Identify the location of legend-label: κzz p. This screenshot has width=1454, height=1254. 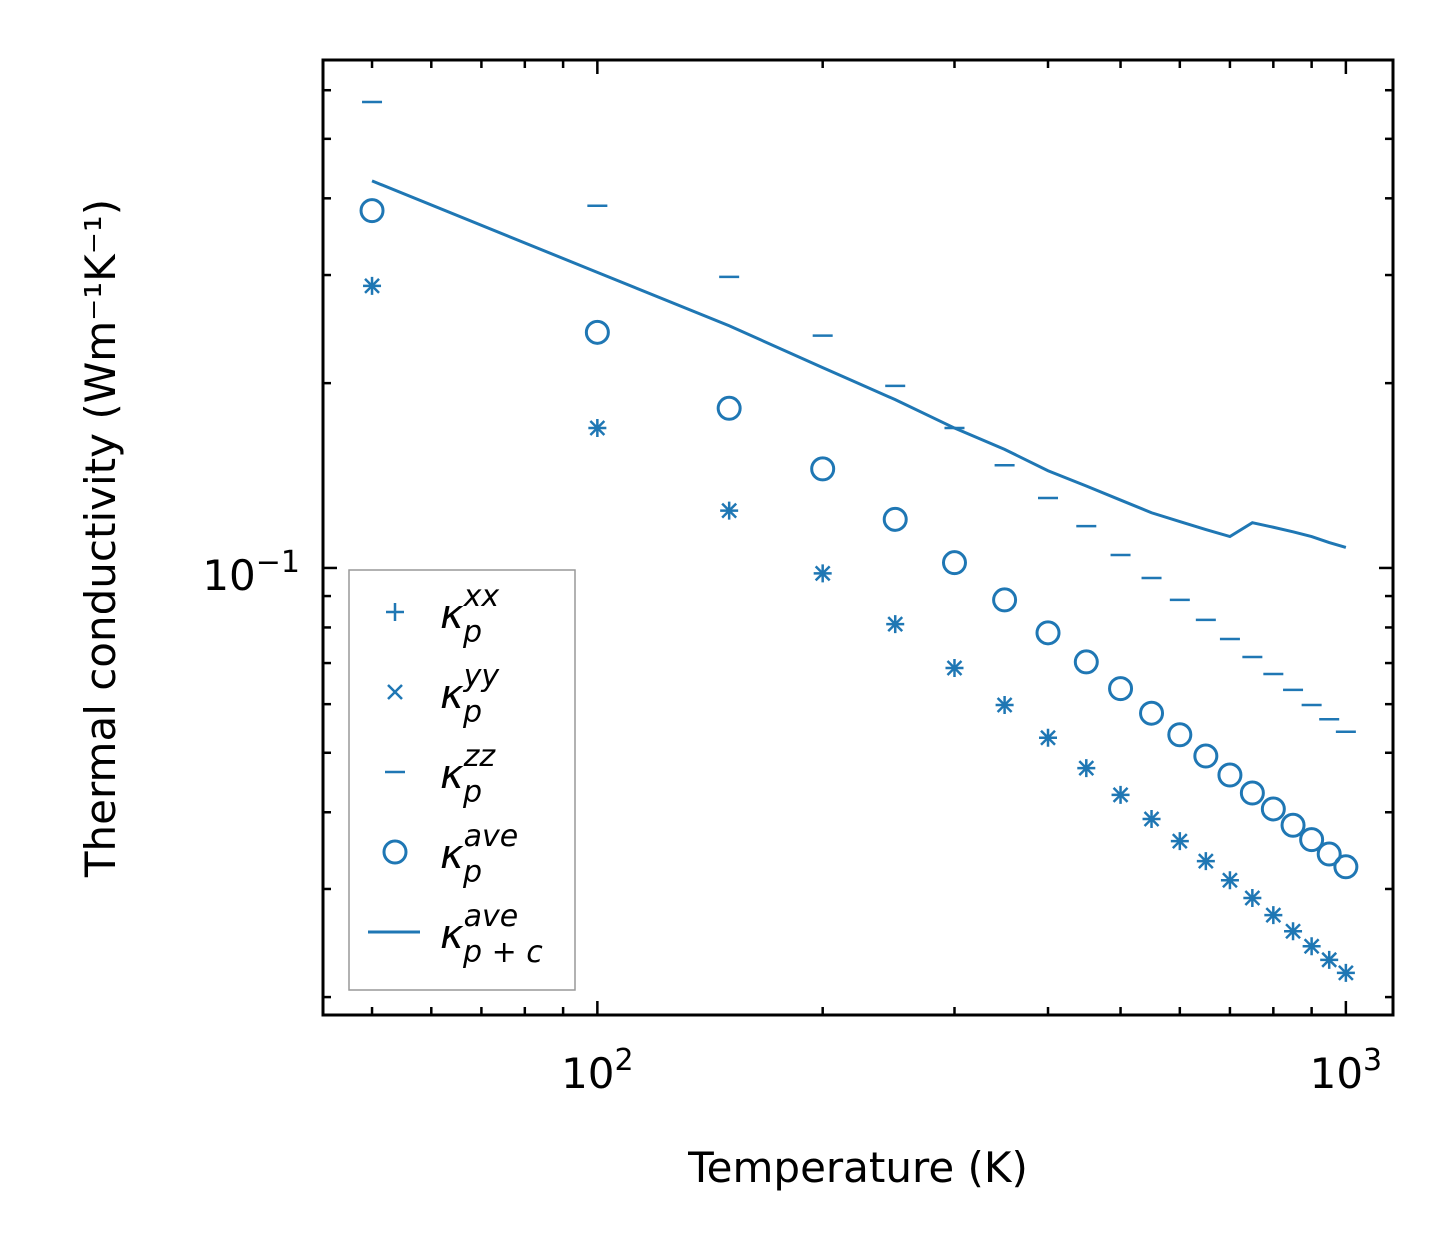
(468, 774).